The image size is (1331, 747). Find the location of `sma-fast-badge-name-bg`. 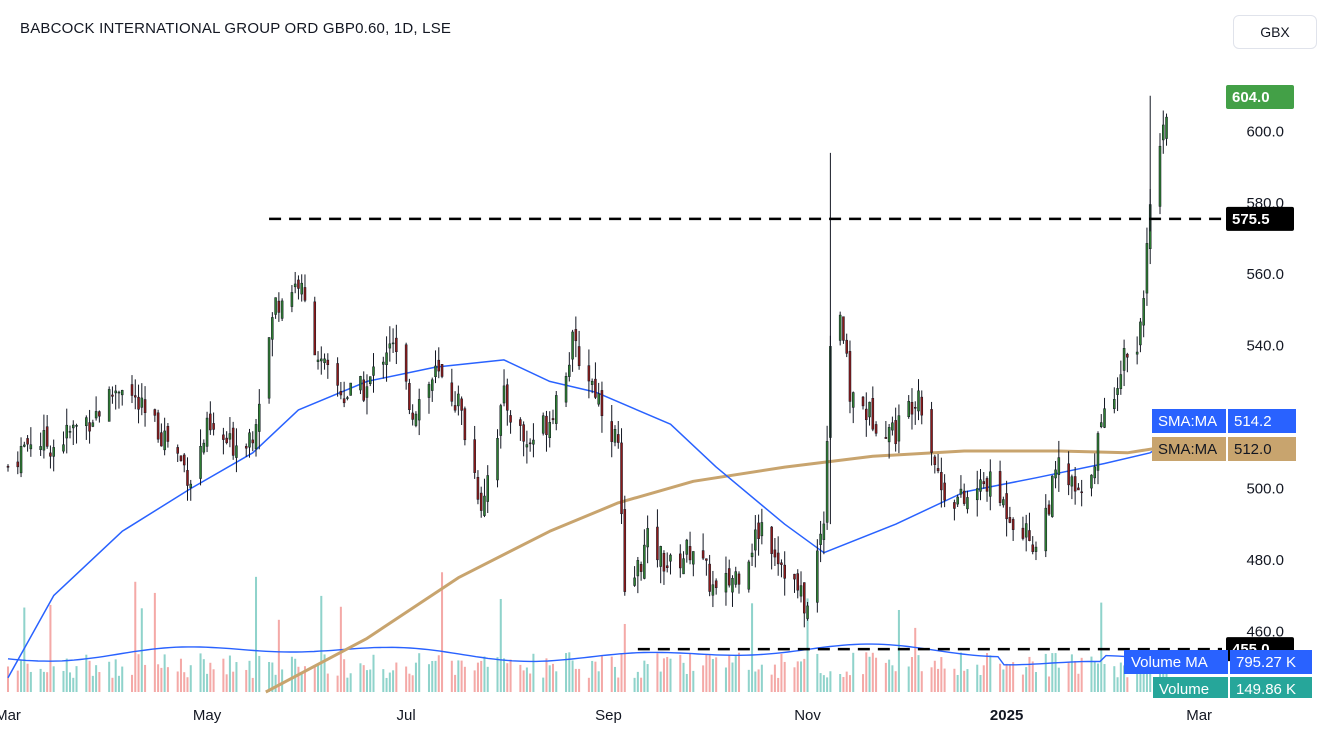

sma-fast-badge-name-bg is located at coordinates (1189, 421).